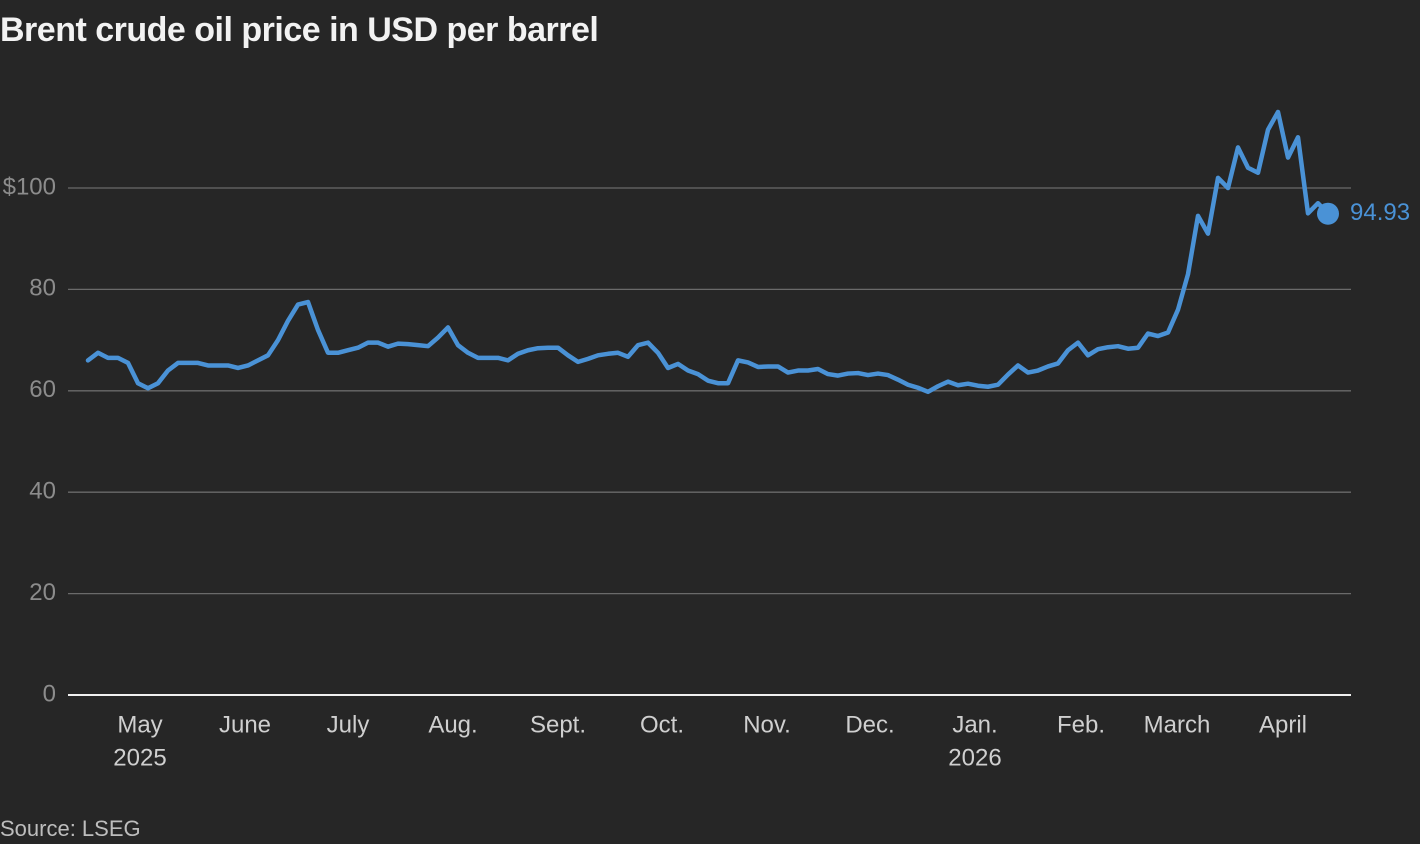 This screenshot has width=1420, height=844. I want to click on y-tick-label: 40, so click(42, 491).